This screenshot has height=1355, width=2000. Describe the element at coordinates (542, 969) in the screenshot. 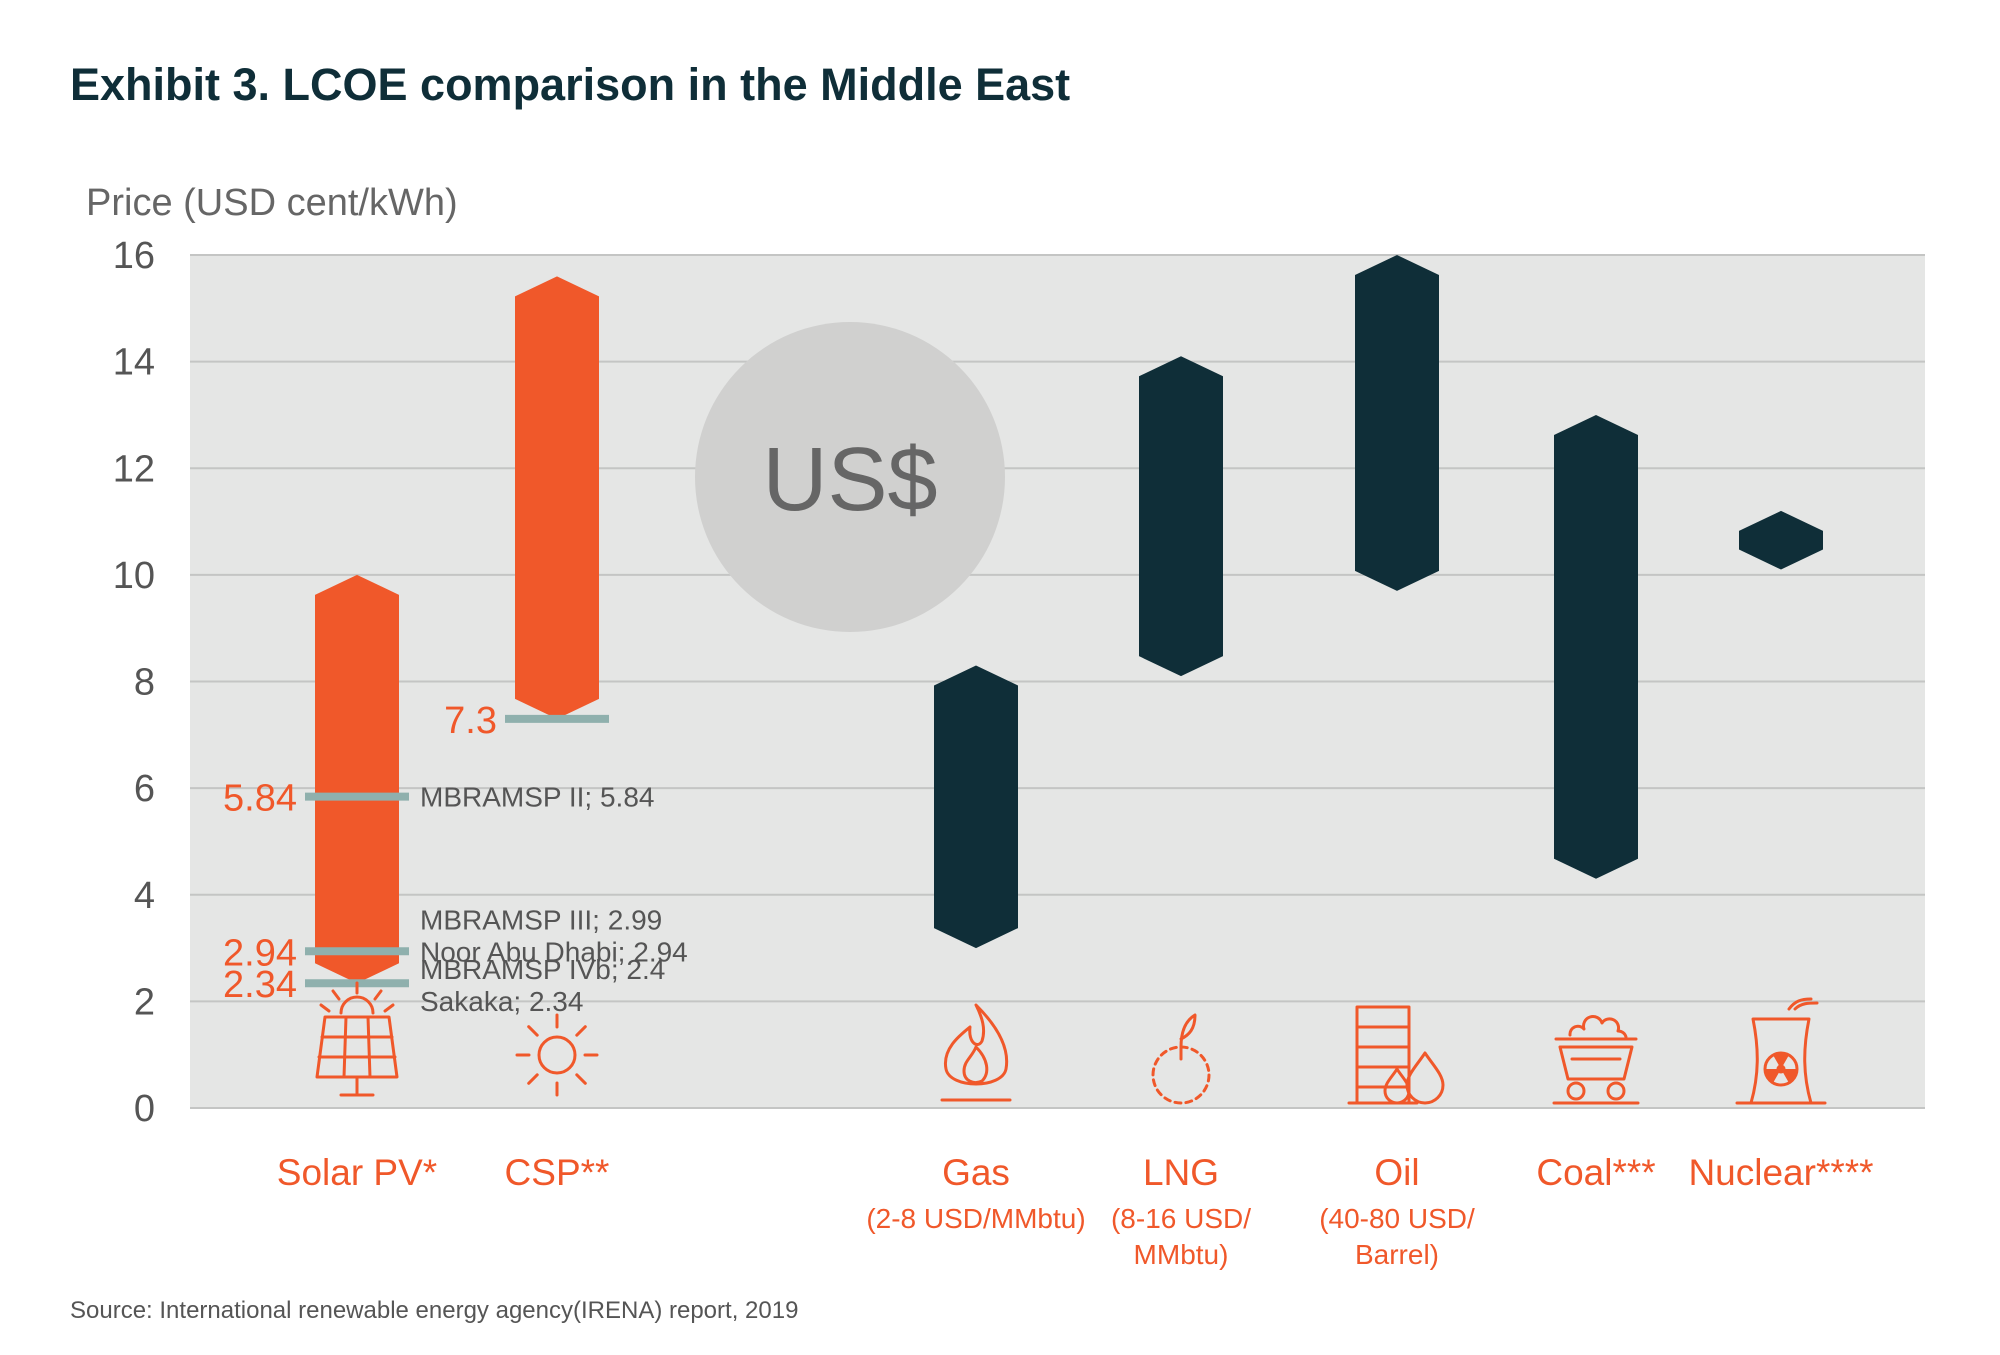

I see `project-annotation: MBRAMSP IVb; 2.4` at that location.